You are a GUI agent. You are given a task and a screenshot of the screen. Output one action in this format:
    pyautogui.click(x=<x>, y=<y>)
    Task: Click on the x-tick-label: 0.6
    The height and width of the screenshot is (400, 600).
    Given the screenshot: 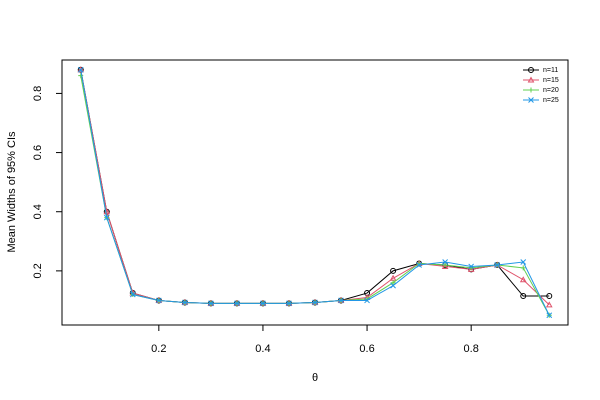 What is the action you would take?
    pyautogui.click(x=366, y=349)
    